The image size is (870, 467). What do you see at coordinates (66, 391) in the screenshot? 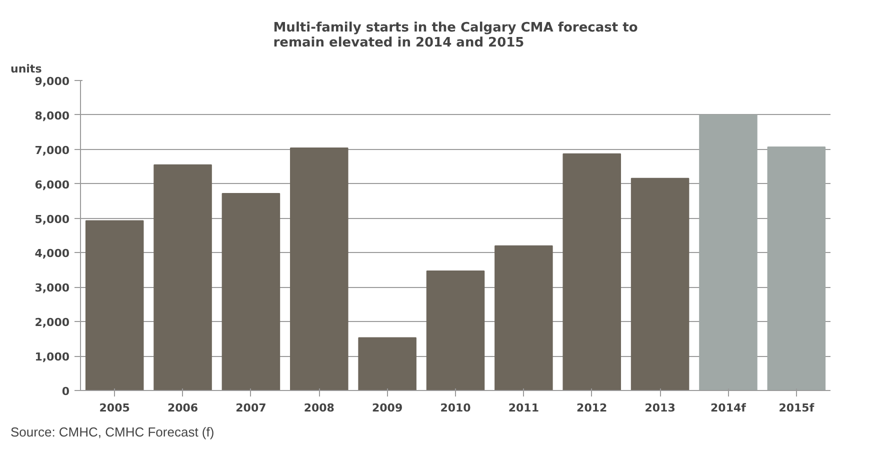
I see `y-tick-label: 0` at bounding box center [66, 391].